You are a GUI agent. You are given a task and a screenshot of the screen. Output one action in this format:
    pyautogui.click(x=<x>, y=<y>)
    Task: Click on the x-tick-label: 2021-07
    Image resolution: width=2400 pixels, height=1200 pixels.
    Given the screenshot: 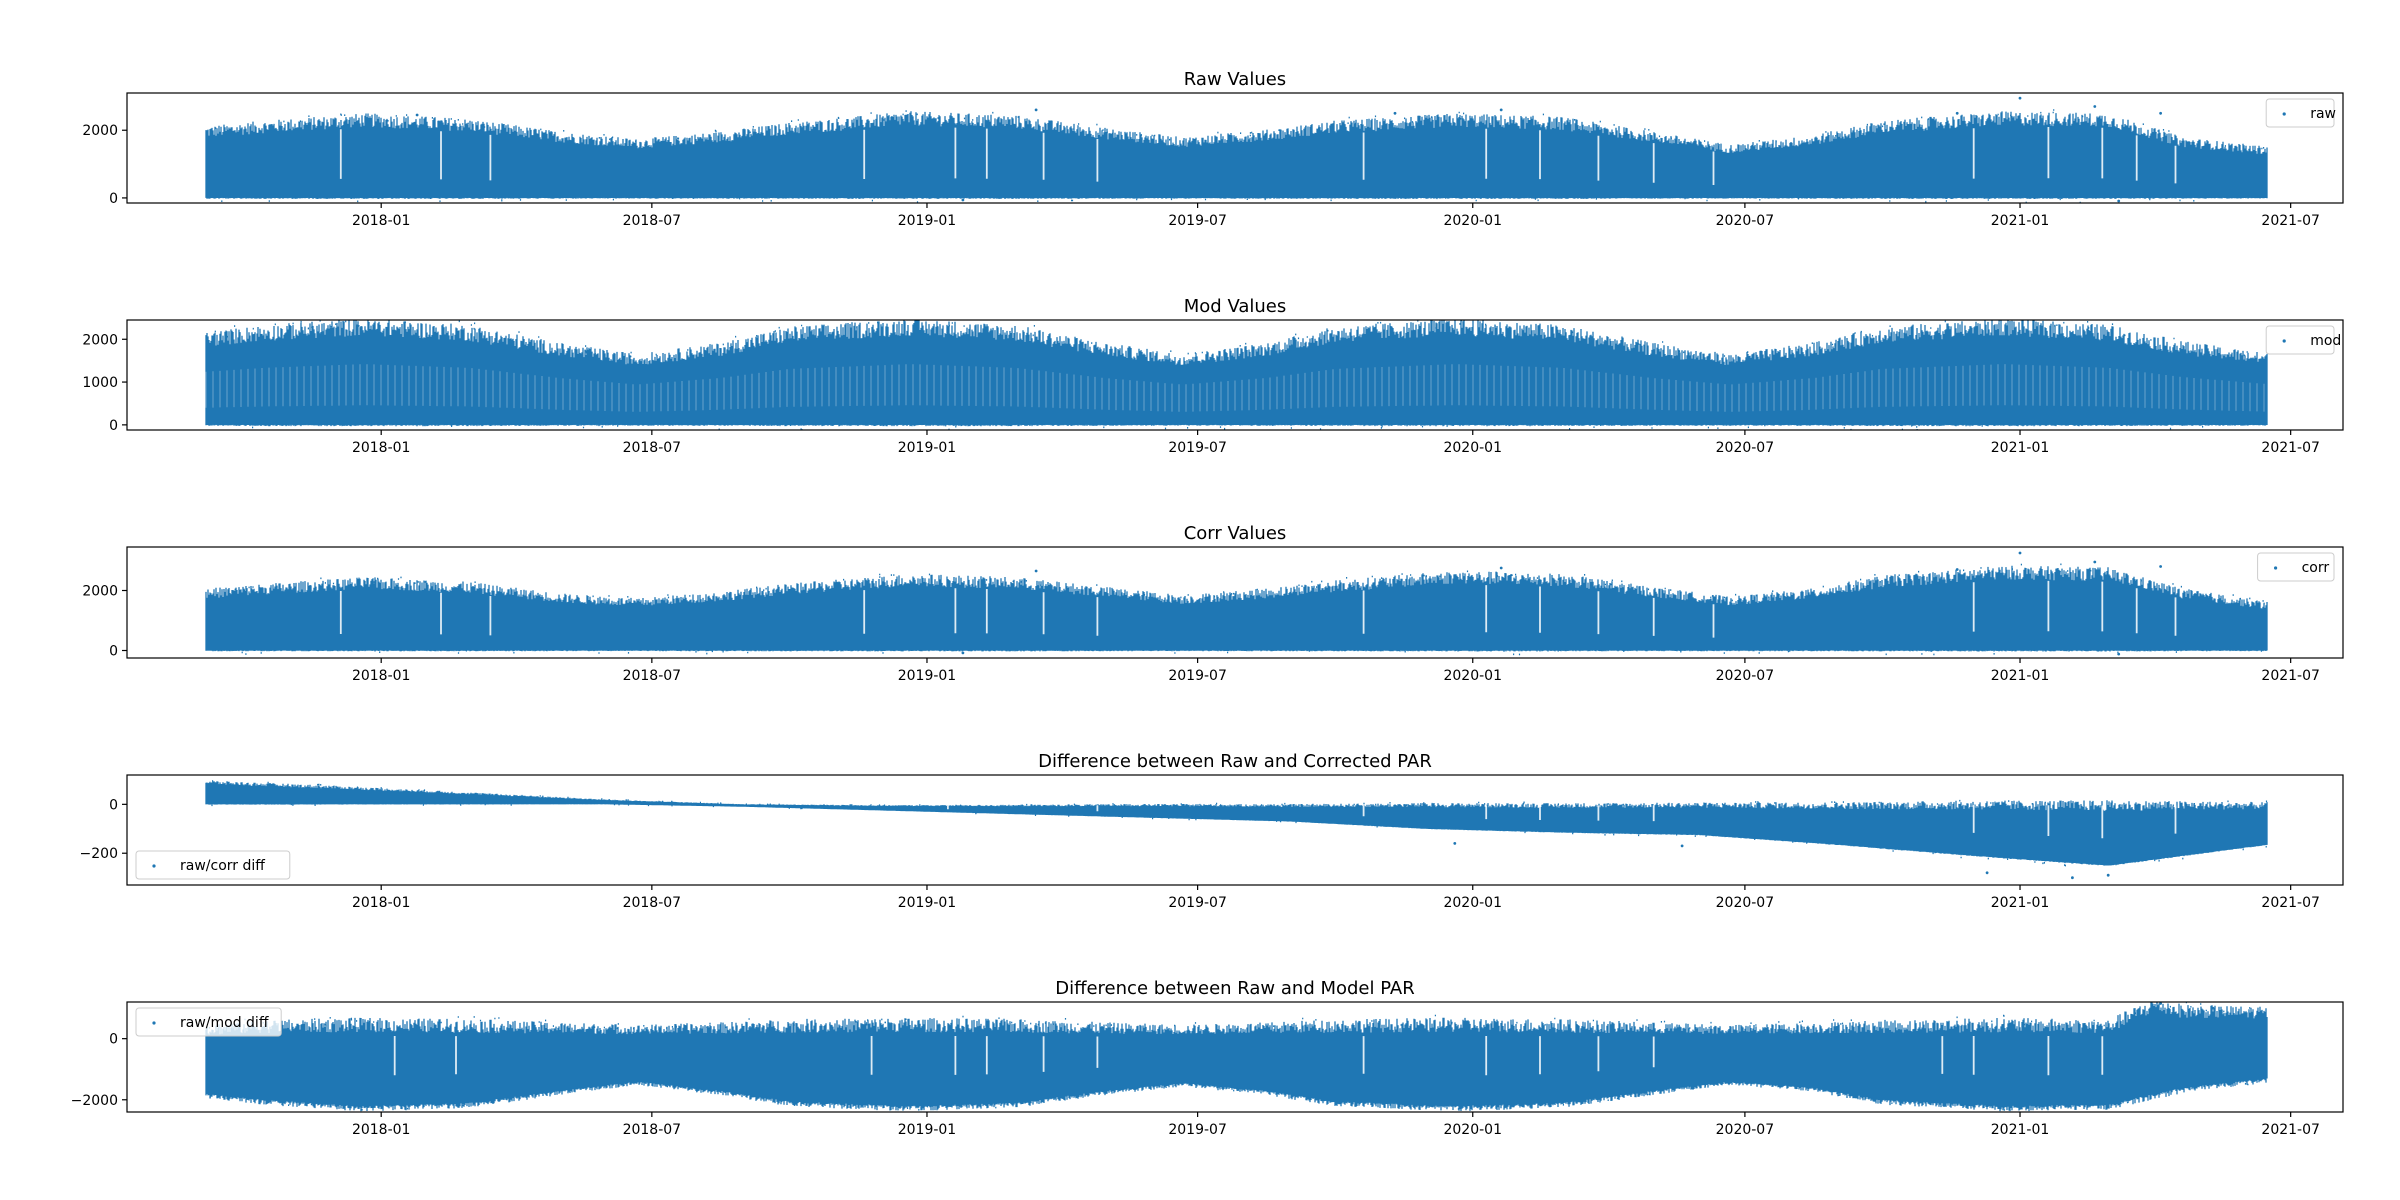 What is the action you would take?
    pyautogui.click(x=2290, y=448)
    